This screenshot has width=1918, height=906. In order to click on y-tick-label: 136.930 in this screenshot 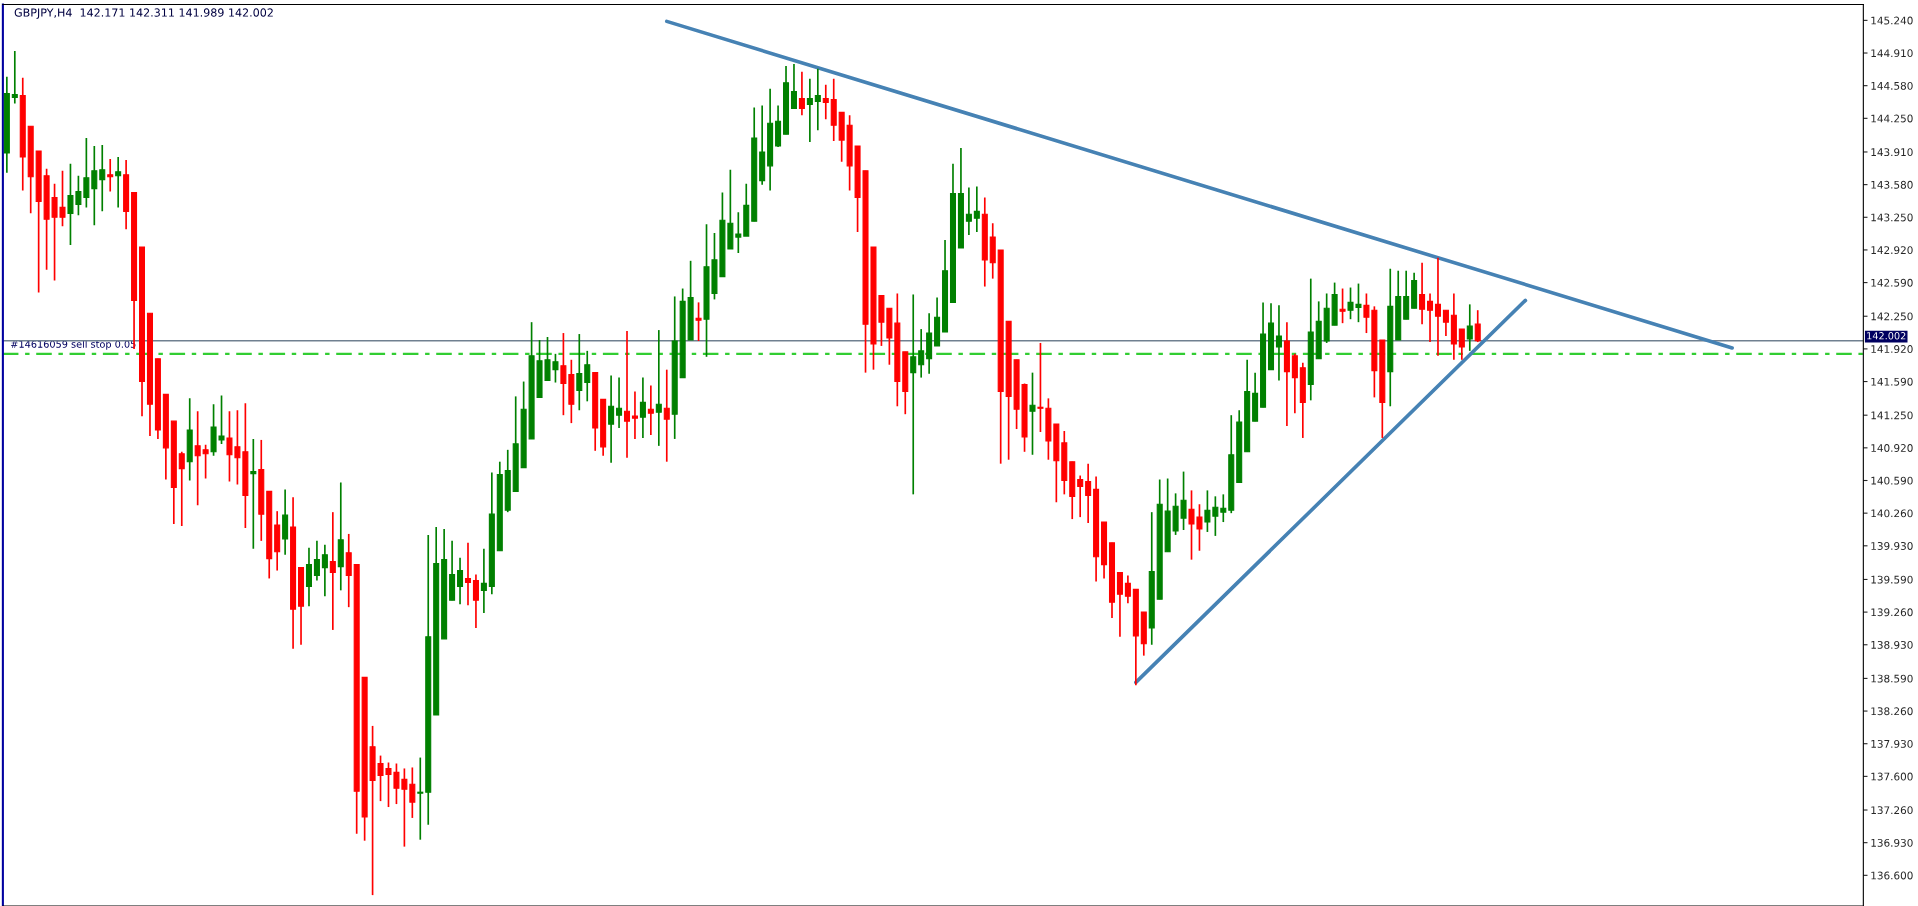, I will do `click(1892, 842)`.